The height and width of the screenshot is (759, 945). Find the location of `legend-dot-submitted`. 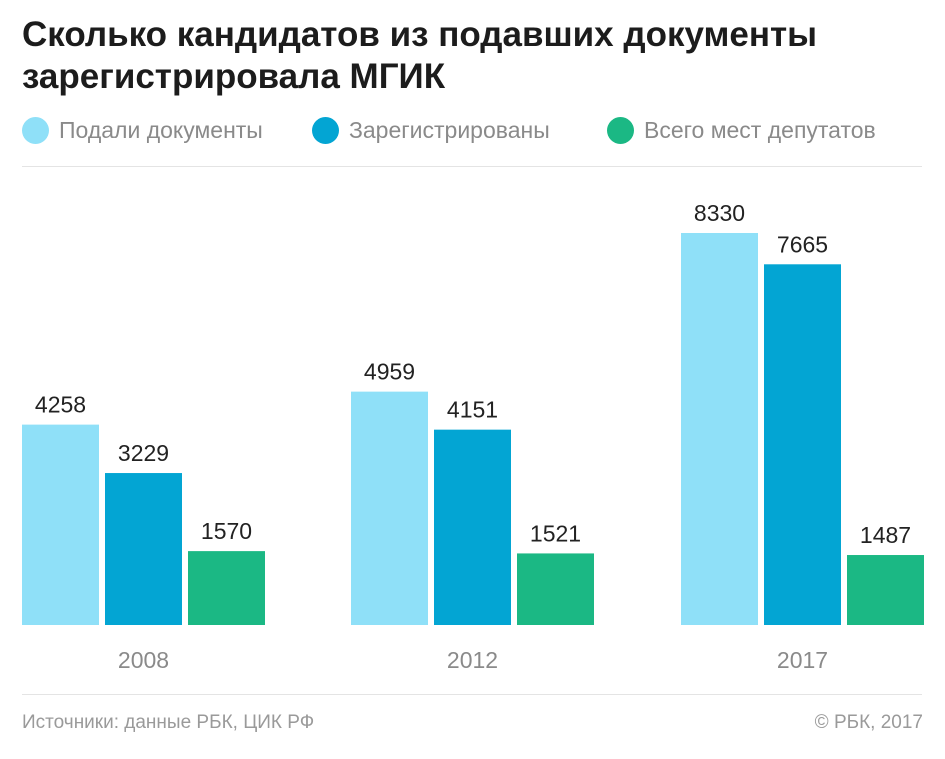

legend-dot-submitted is located at coordinates (35, 130).